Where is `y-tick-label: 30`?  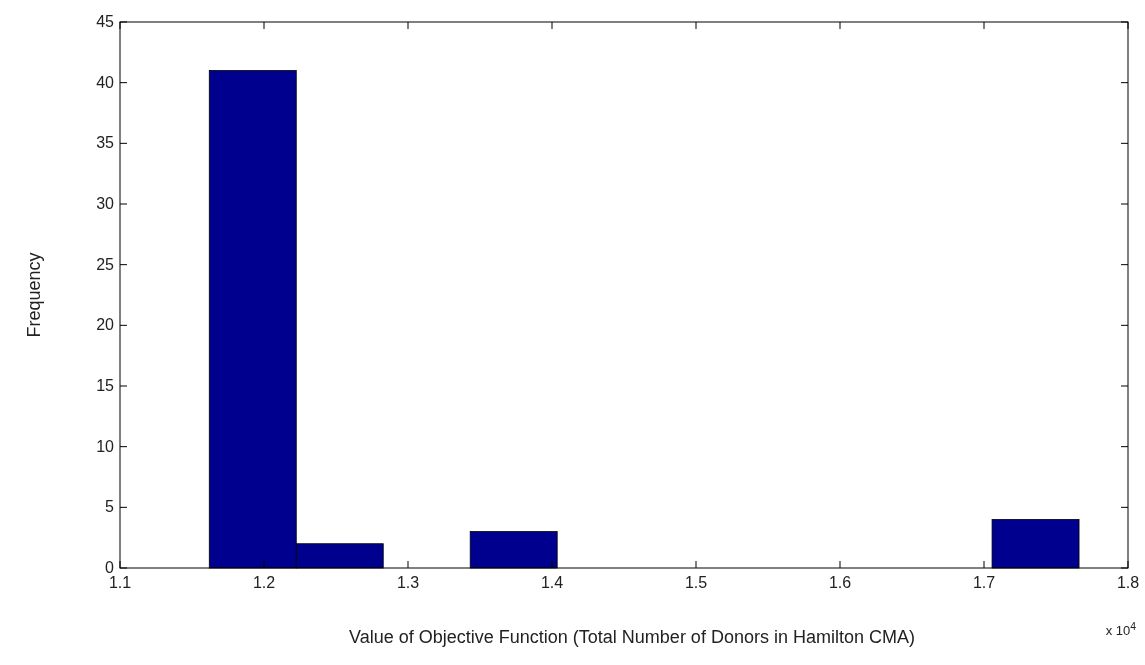
y-tick-label: 30 is located at coordinates (105, 203).